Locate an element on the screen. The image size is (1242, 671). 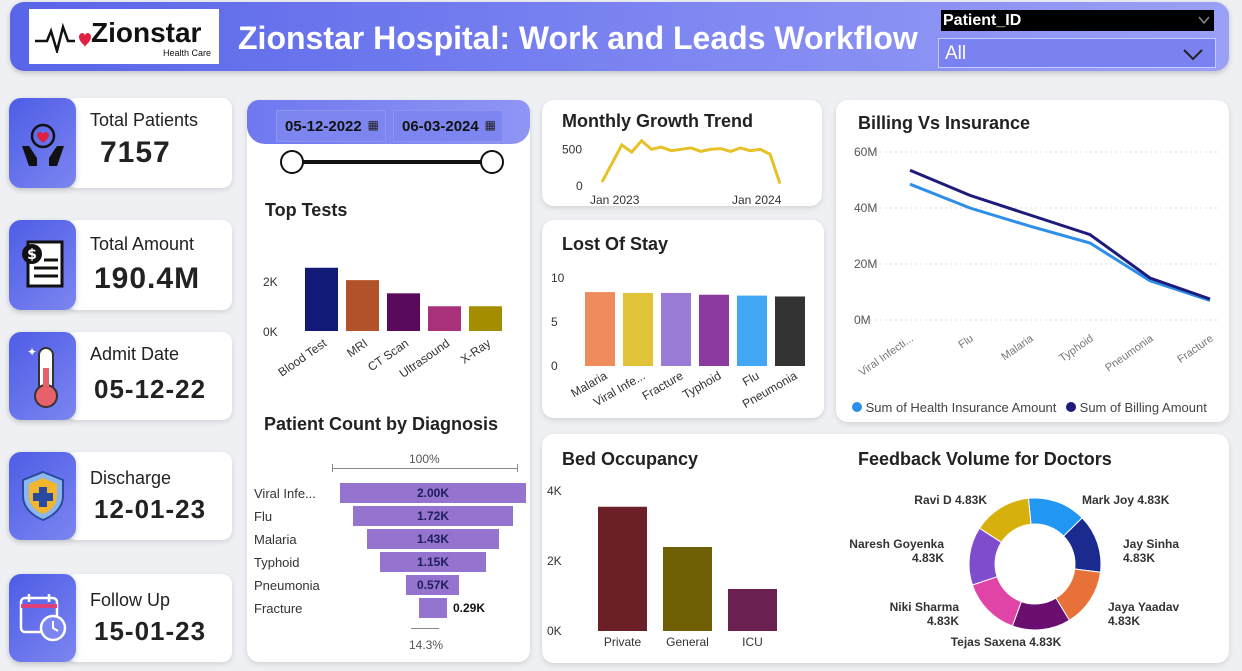
donut-slice-niki-sharma is located at coordinates (996, 601).